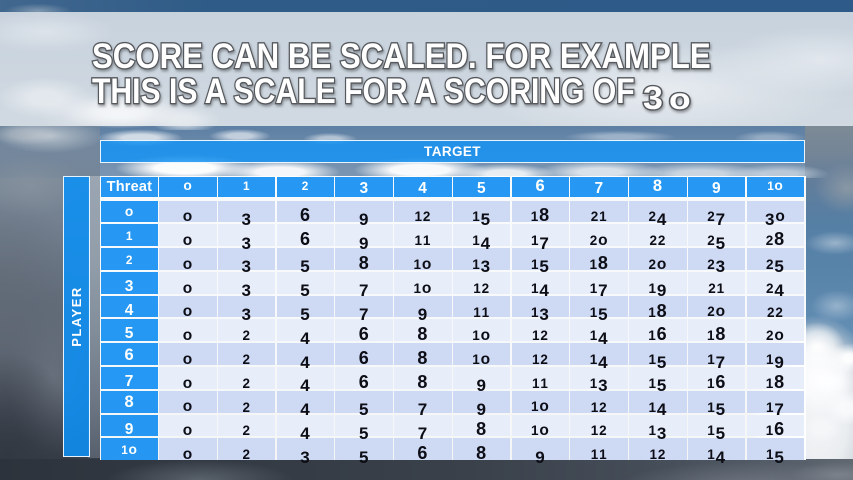  I want to click on svg-text:SCORE CAN BE SCALED. FOR EXAMP: SCORE CAN BE SCALED. FOR EXAMPLE, so click(401, 56).